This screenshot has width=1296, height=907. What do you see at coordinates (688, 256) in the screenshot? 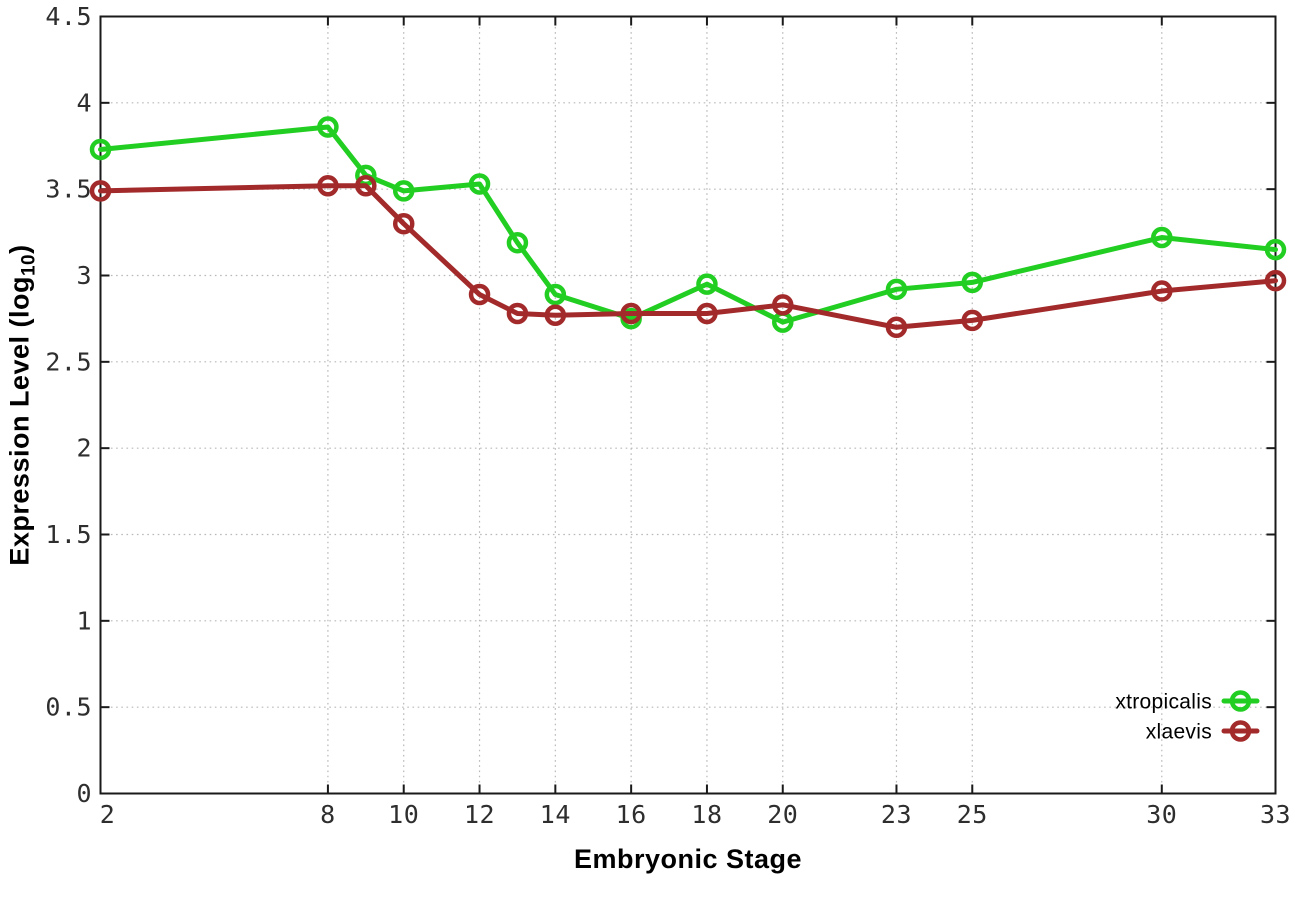
I see `series-xlaevis-line` at bounding box center [688, 256].